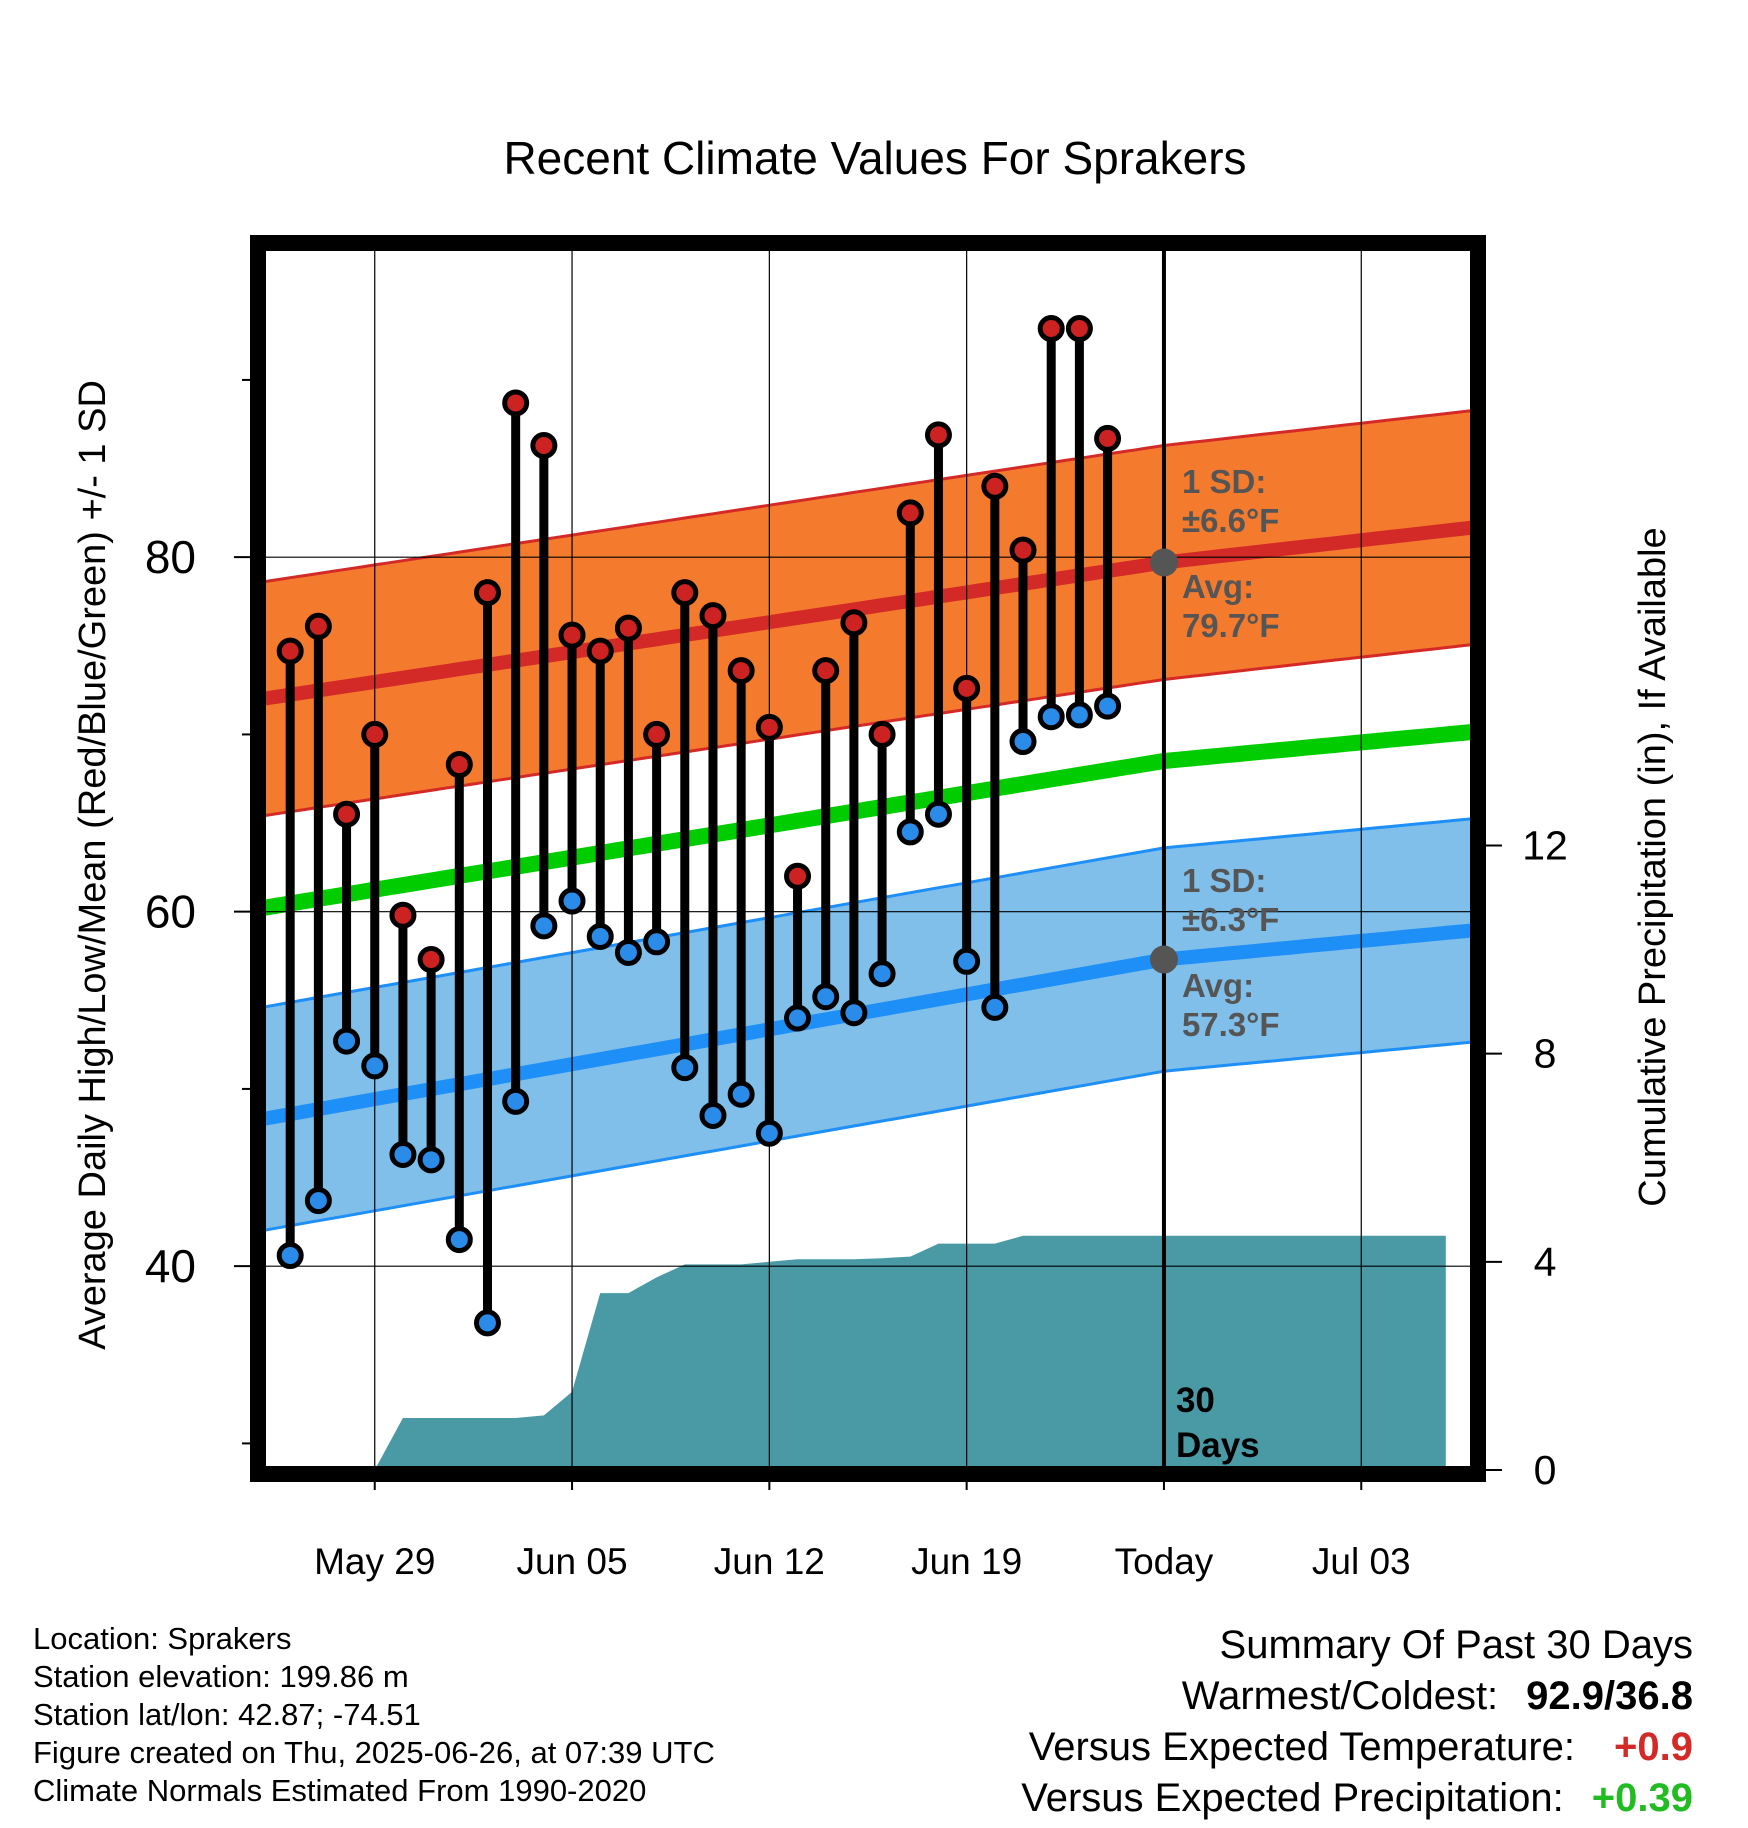 The image size is (1748, 1828). I want to click on y-tick-label: 60, so click(170, 912).